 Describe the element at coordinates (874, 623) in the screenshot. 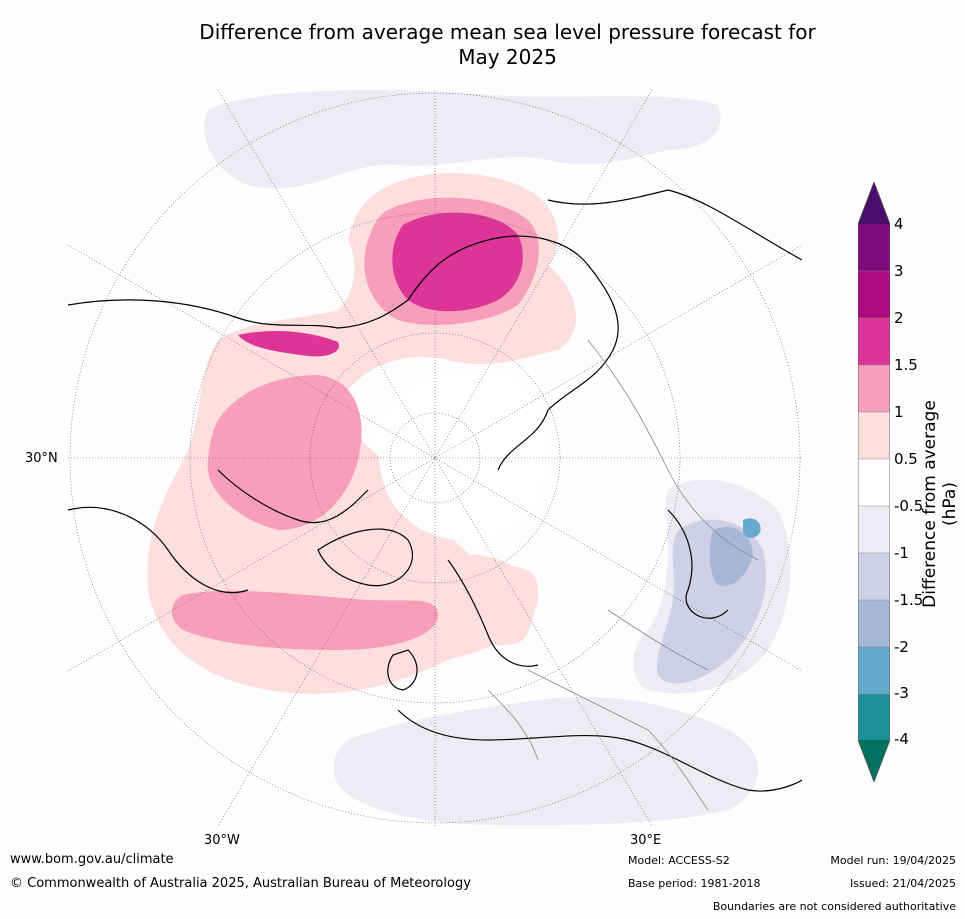

I see `colorbar-bin--2--1.5` at that location.